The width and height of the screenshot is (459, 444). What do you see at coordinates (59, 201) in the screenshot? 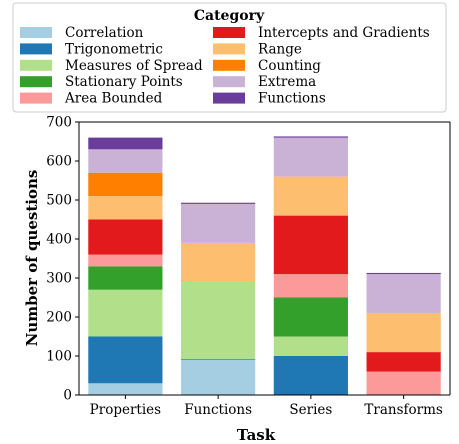
I see `y-tick-label: 500` at bounding box center [59, 201].